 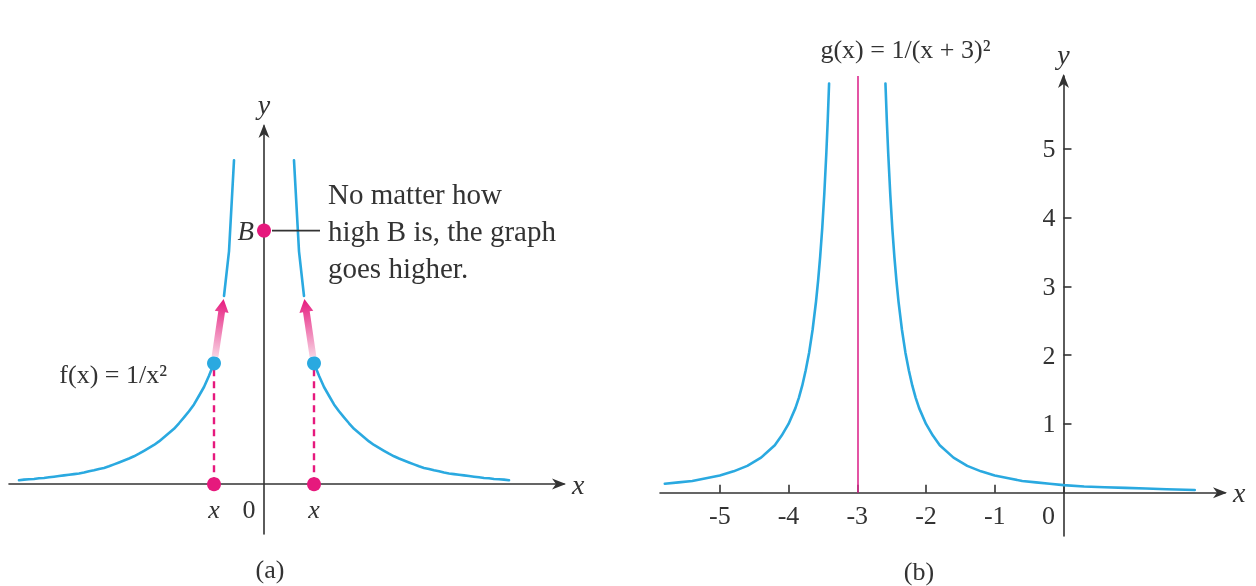 I want to click on y-tick-label: 1, so click(x=1049, y=424).